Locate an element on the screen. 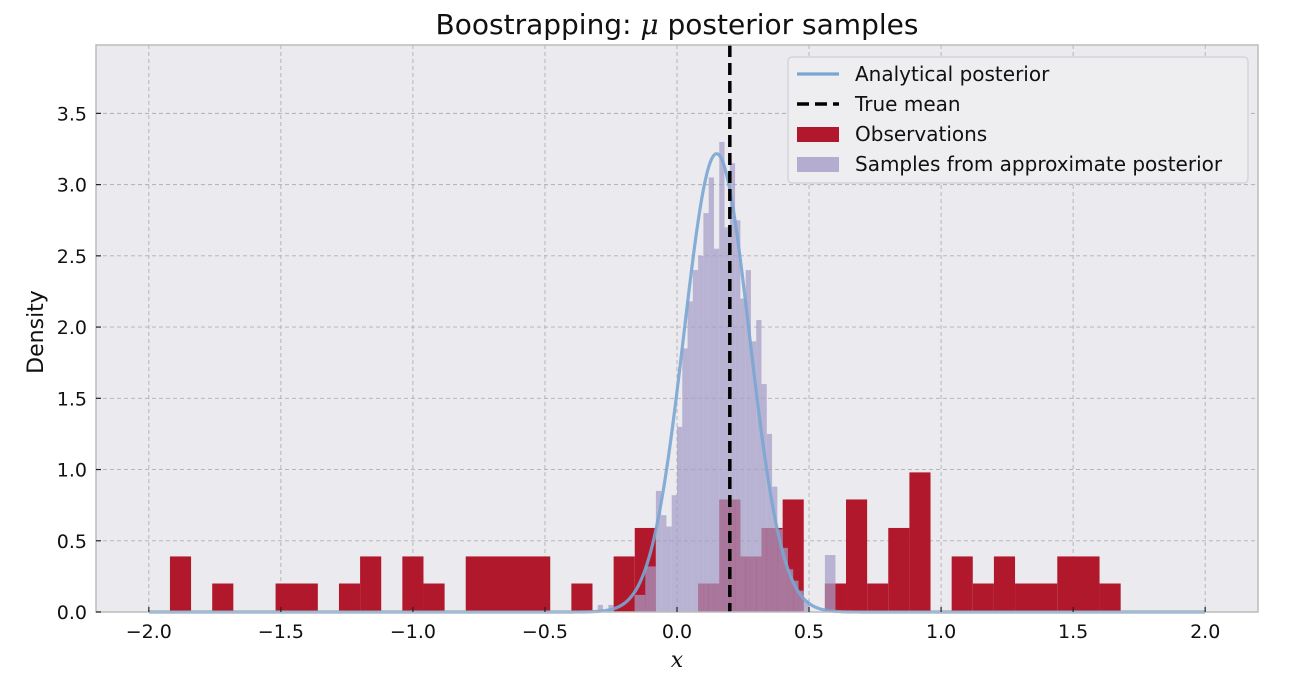  y-axis-label: Density is located at coordinates (36, 332).